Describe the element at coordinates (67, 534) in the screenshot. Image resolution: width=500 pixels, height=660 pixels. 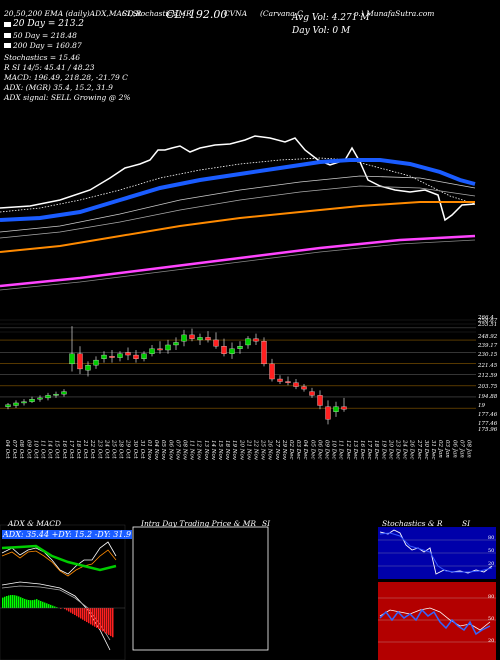
I see `adx-panel-values: ADX: 35.44 +DY: 15.2 -DY: 31.9` at that location.